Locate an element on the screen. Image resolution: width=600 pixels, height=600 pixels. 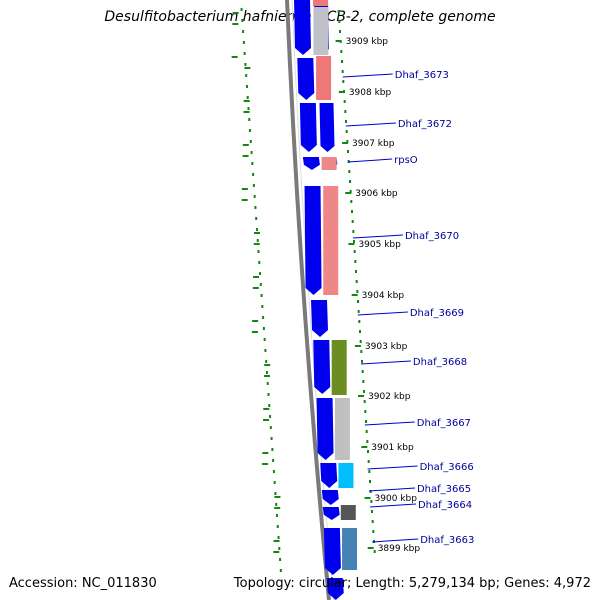
kbp-label: 3900 kbp is located at coordinates (396, 499).